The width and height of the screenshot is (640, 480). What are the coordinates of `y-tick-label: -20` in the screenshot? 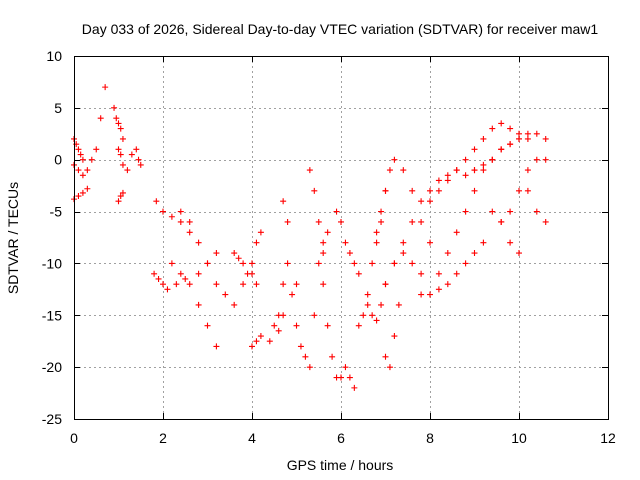 It's located at (52, 367).